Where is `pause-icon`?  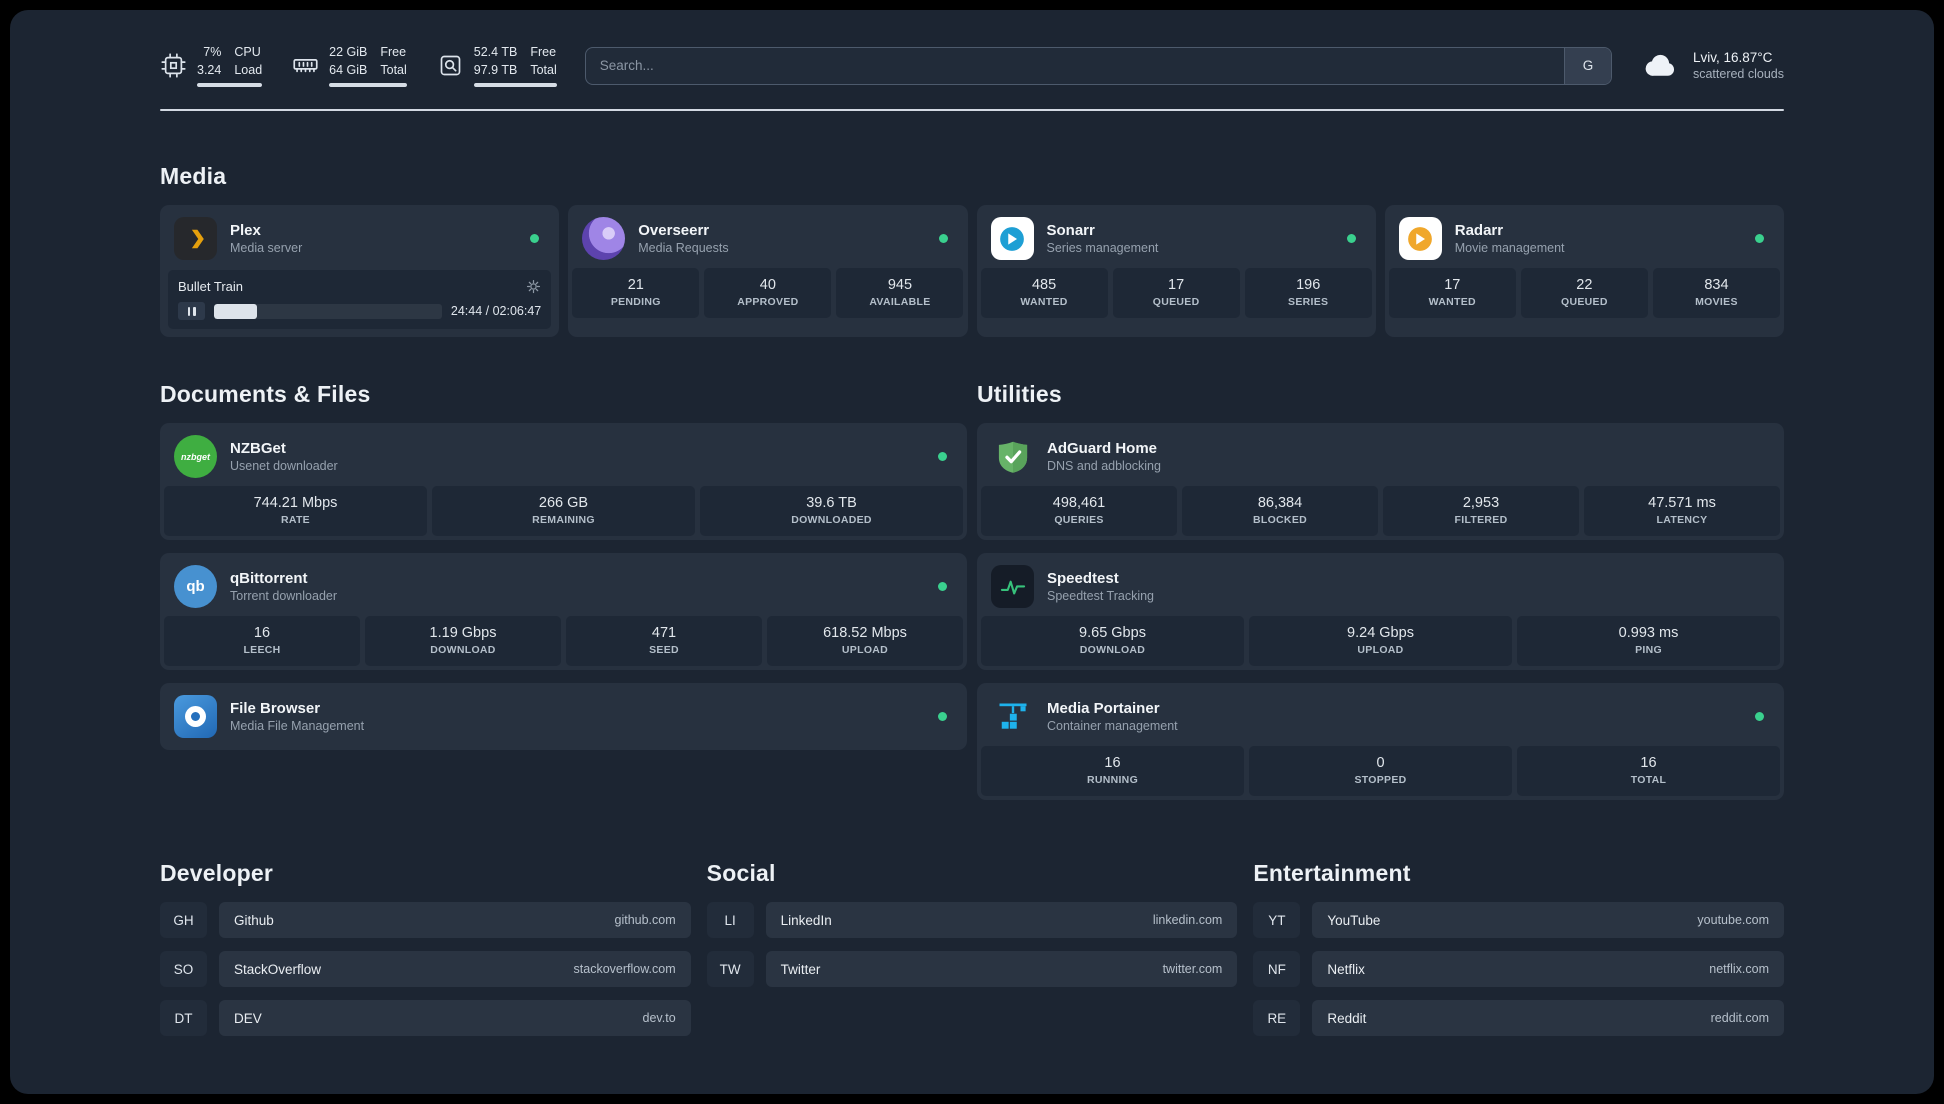 pause-icon is located at coordinates (188, 311).